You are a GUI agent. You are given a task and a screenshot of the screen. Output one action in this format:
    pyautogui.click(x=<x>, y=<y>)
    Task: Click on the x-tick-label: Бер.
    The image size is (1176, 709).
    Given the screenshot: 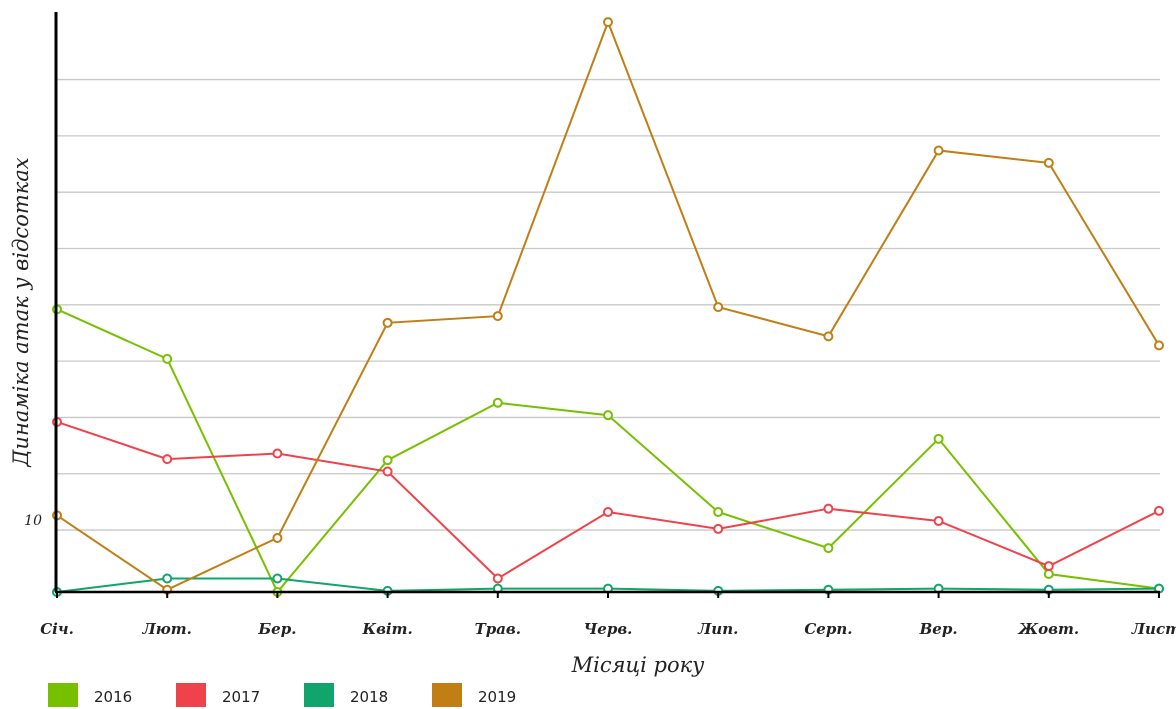 What is the action you would take?
    pyautogui.click(x=276, y=629)
    